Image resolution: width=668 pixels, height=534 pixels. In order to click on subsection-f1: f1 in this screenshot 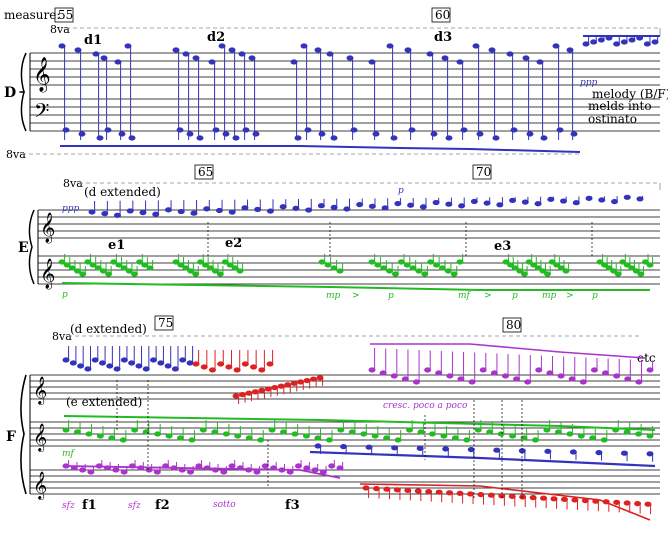, I will do `click(89, 505)`.